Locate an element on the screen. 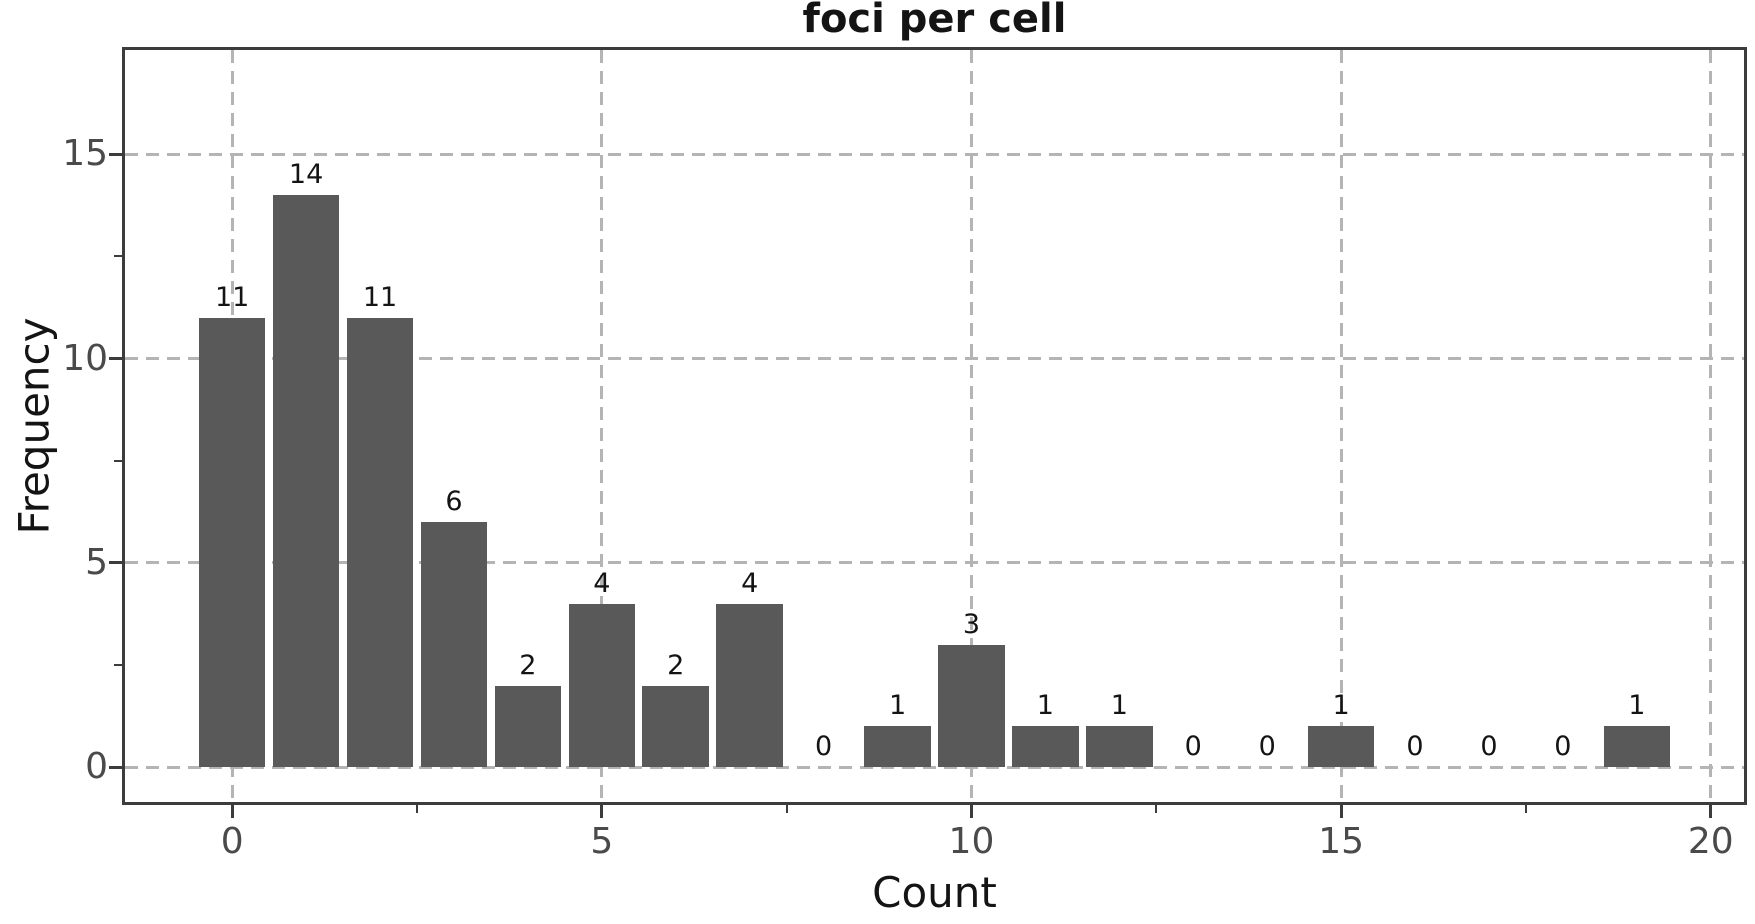 This screenshot has width=1755, height=924. y-tick-label: 10 is located at coordinates (85, 358).